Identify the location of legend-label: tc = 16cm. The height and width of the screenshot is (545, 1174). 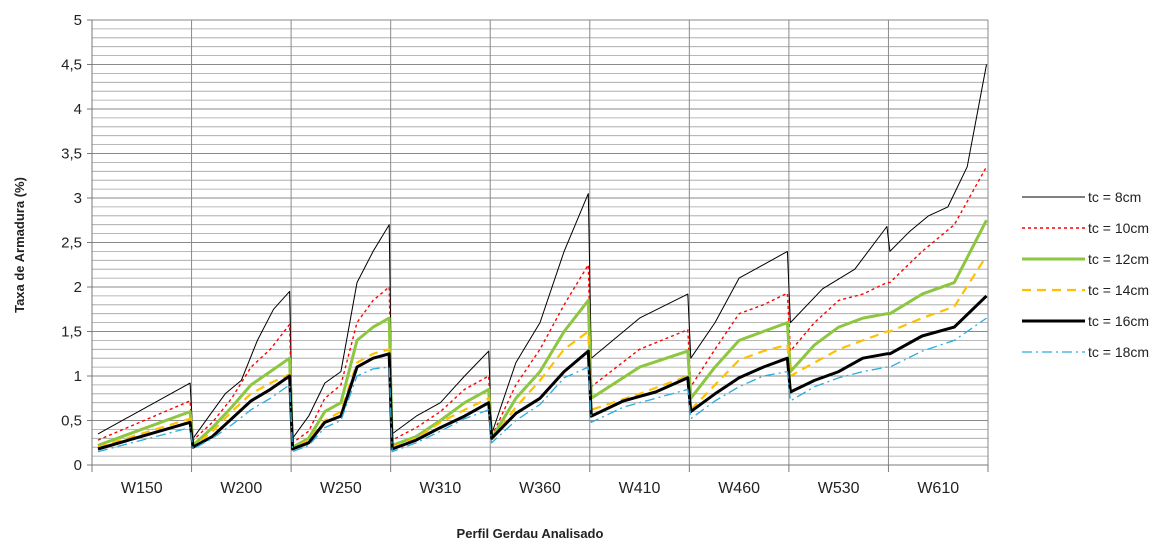
(1118, 321).